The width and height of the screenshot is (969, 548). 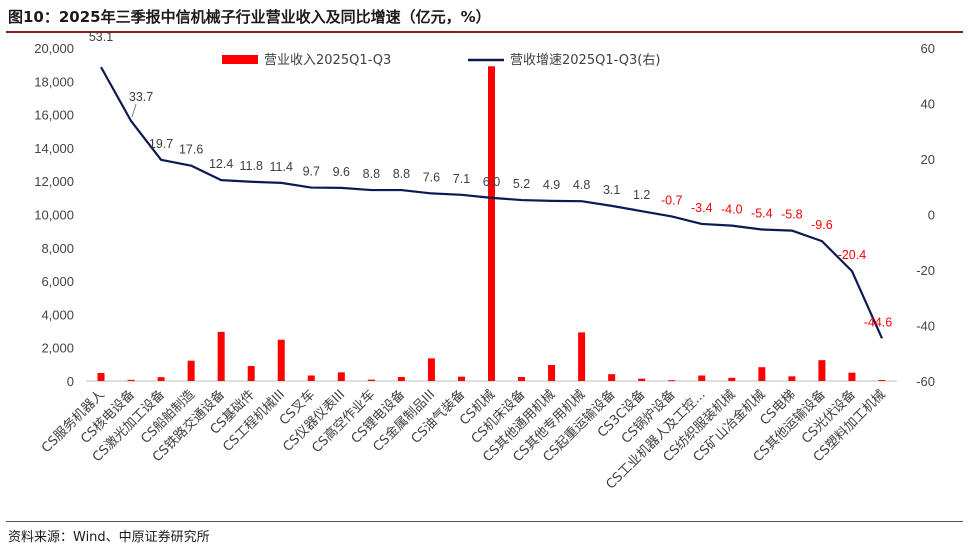 What do you see at coordinates (54, 115) in the screenshot?
I see `y-left-tick-label: 16,000` at bounding box center [54, 115].